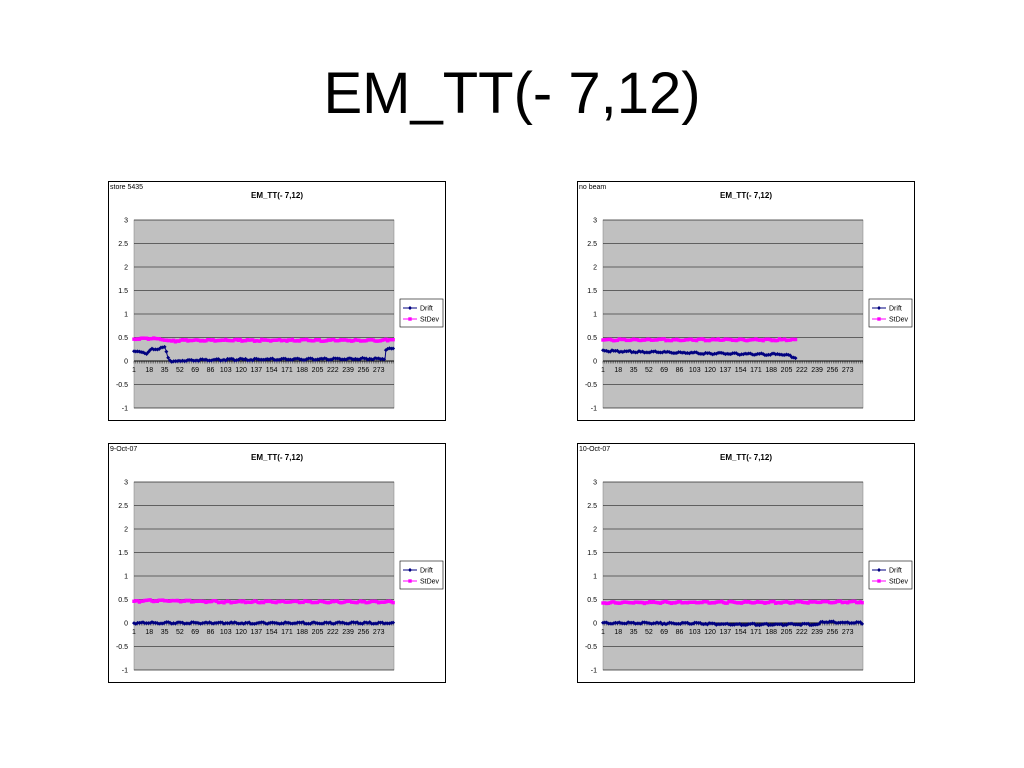 The image size is (1024, 768). What do you see at coordinates (695, 370) in the screenshot?
I see `x-tick-label: 103` at bounding box center [695, 370].